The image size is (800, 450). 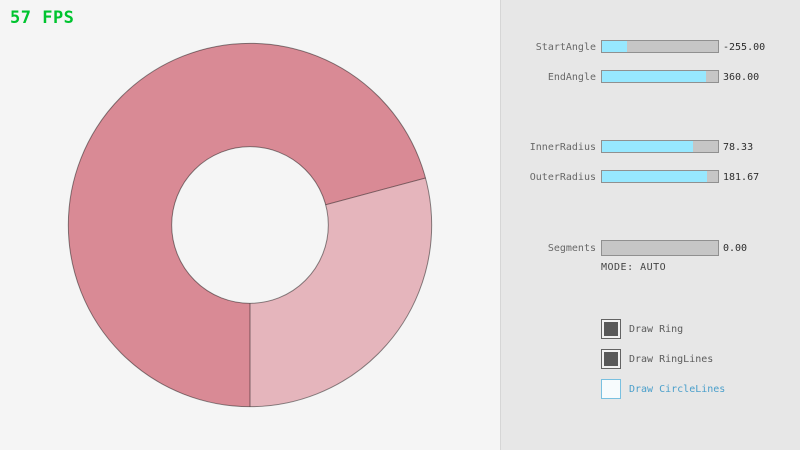 I want to click on outer-radius-slider, so click(x=660, y=176).